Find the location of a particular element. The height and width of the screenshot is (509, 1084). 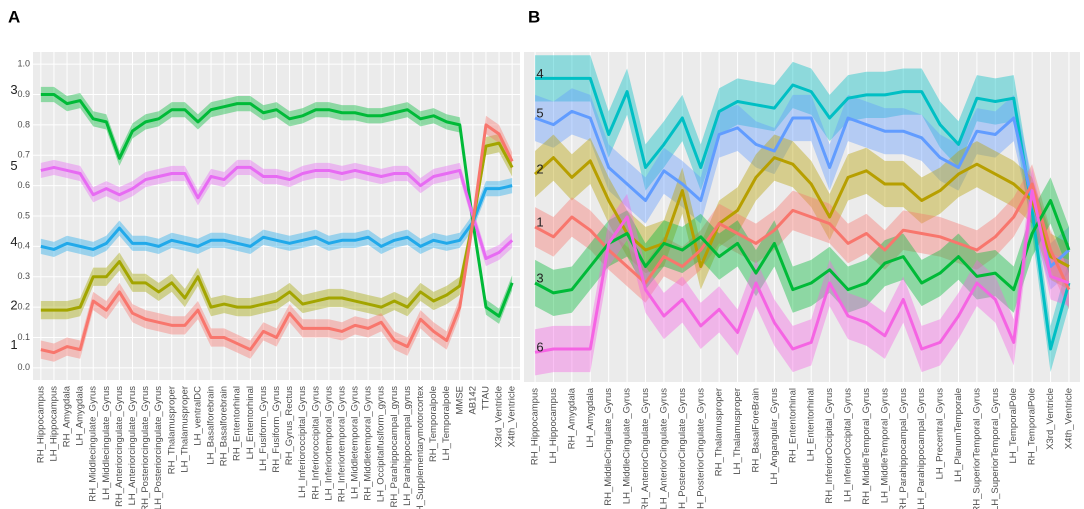

y-tick-label: 1.0 is located at coordinates (23, 64).